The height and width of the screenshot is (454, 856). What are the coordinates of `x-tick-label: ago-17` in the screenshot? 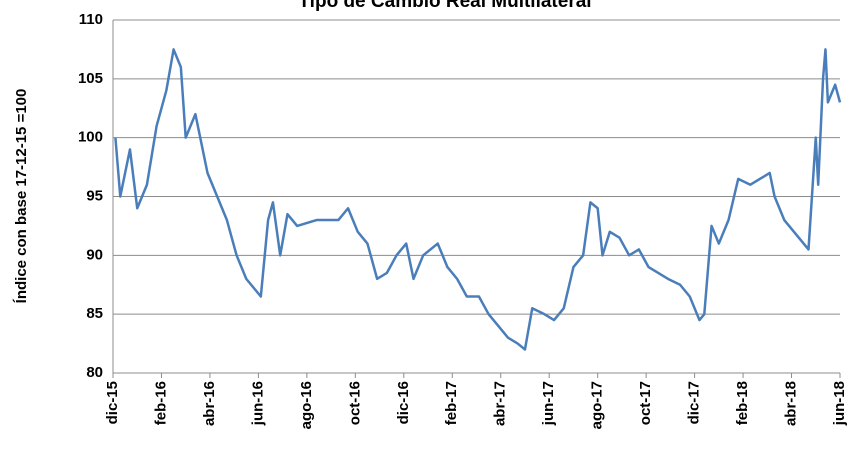 It's located at (597, 405).